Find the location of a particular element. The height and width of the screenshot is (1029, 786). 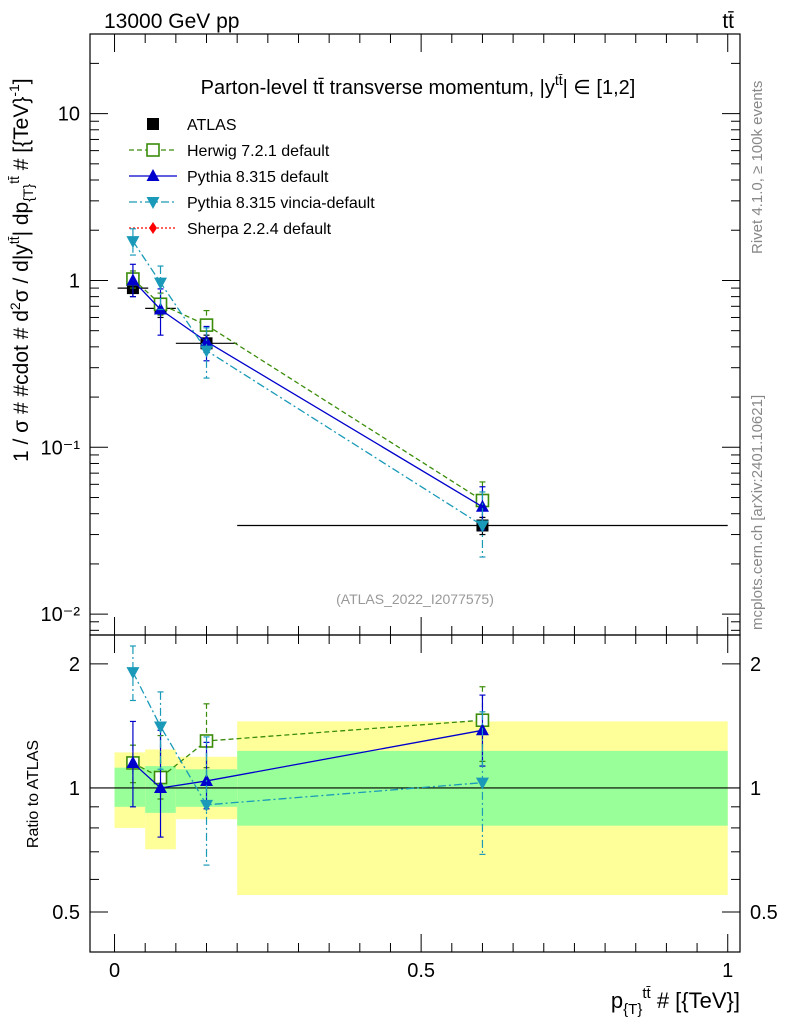

main-ylabel-sub-t: {T} is located at coordinates (28, 193).